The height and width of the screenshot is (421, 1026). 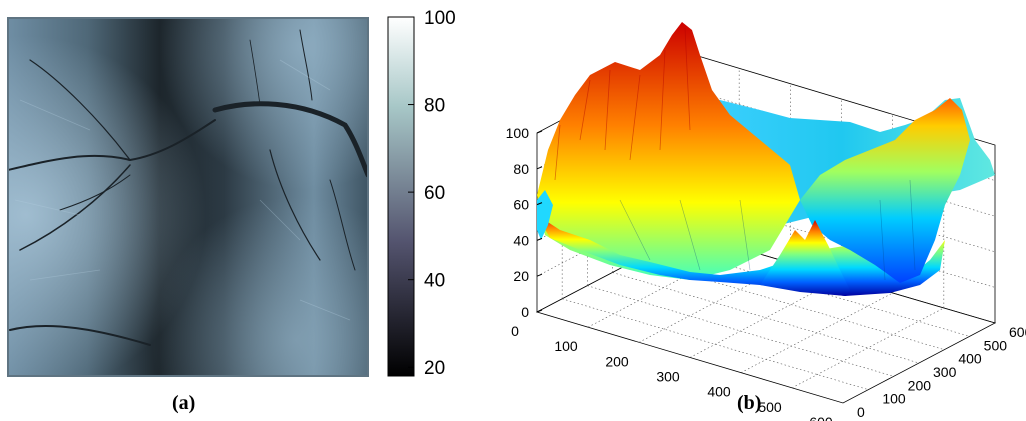 I want to click on y-tick-label: 400, so click(x=970, y=359).